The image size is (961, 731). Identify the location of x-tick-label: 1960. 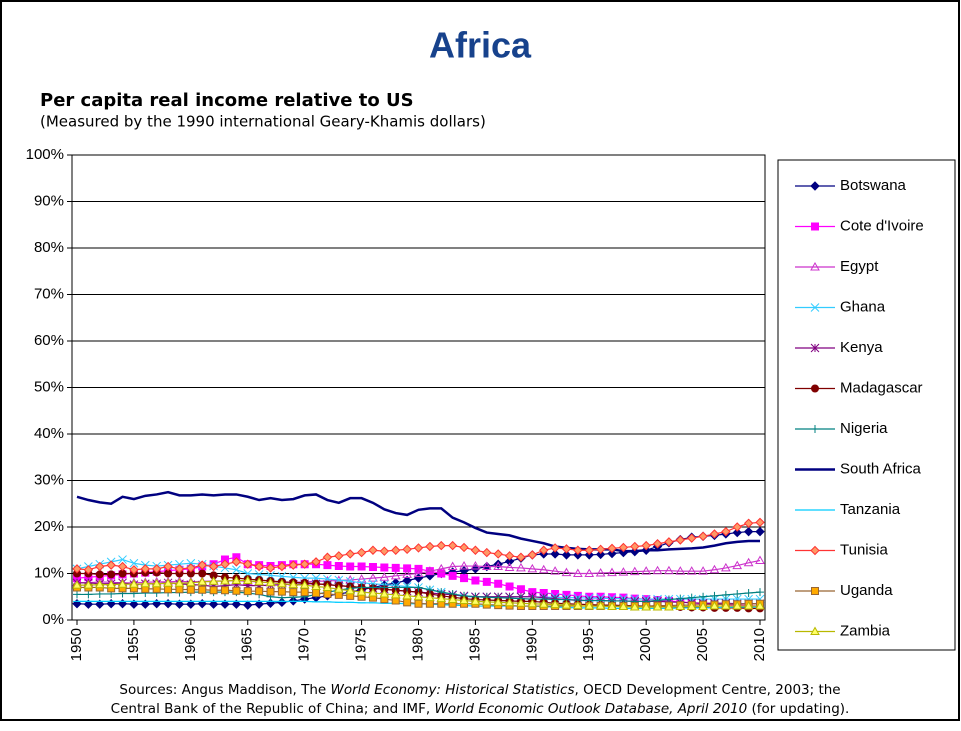
(190, 644).